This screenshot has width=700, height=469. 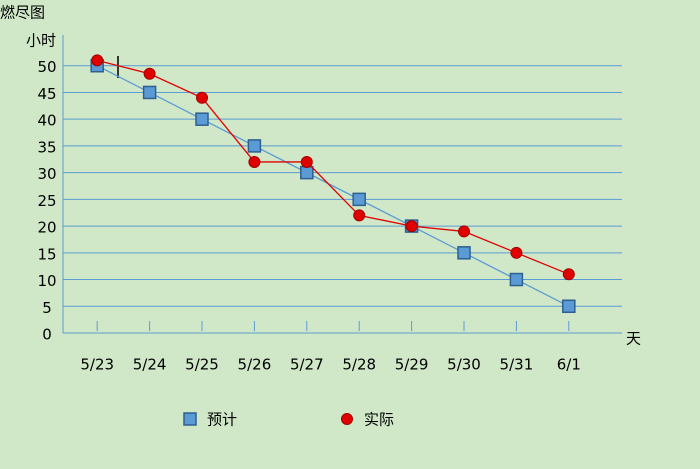 I want to click on x-tick-label: 5/23, so click(x=97, y=365).